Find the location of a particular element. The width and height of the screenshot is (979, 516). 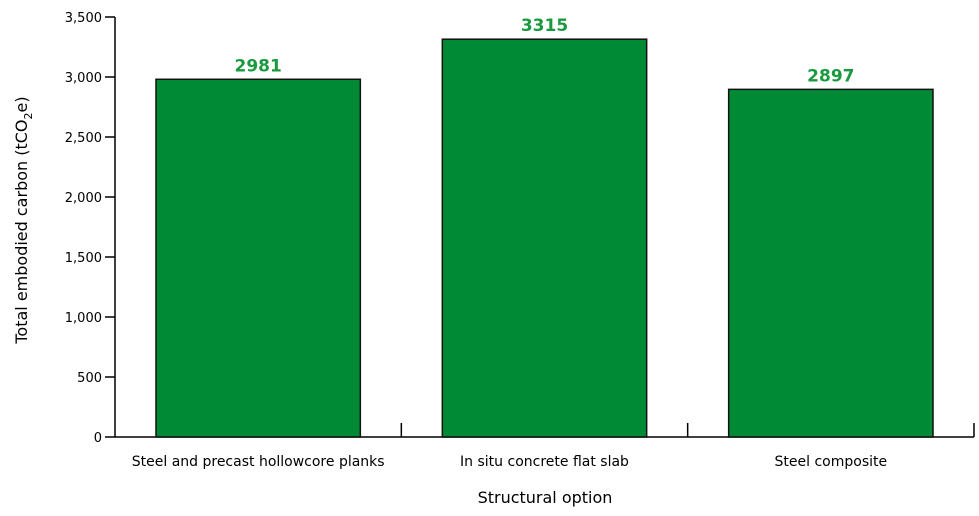

y-tick-label: 1,500 is located at coordinates (83, 258).